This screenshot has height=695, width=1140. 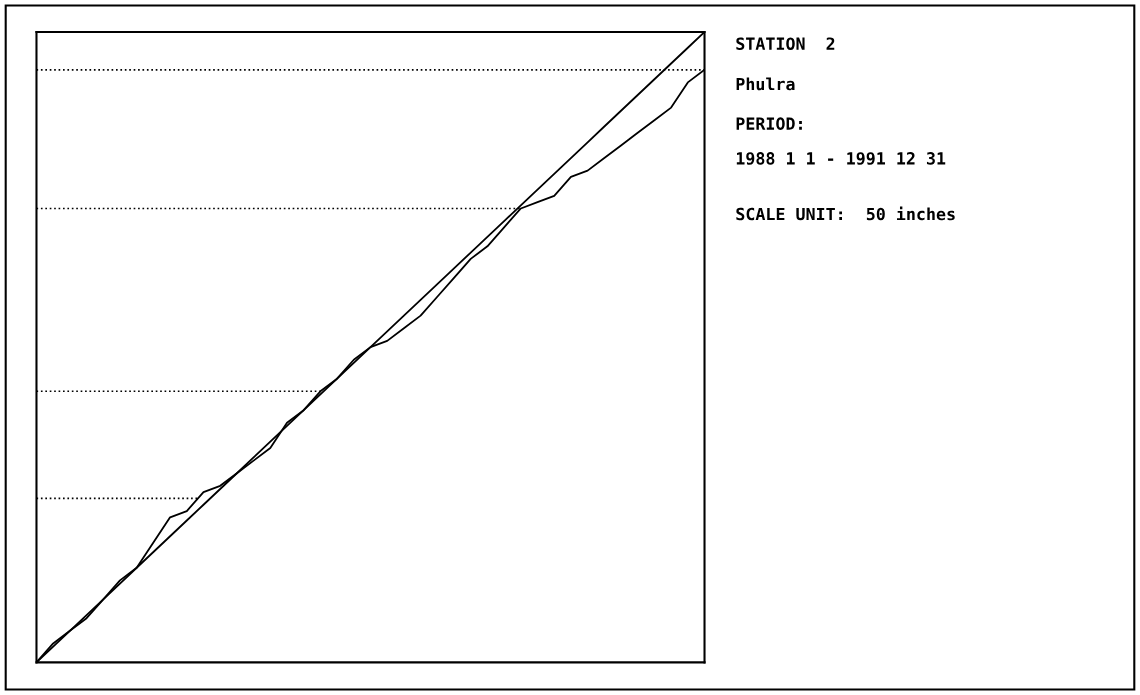 What do you see at coordinates (765, 84) in the screenshot?
I see `text: Phulra` at bounding box center [765, 84].